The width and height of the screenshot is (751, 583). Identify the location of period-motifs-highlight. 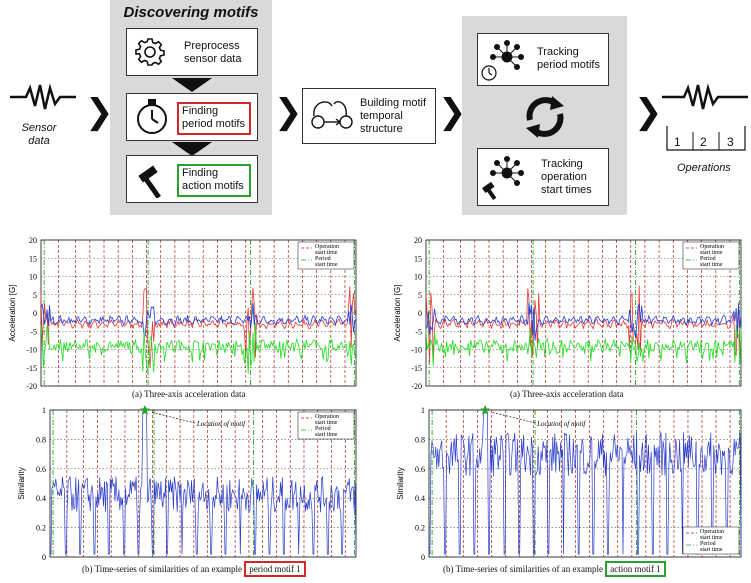
(214, 118).